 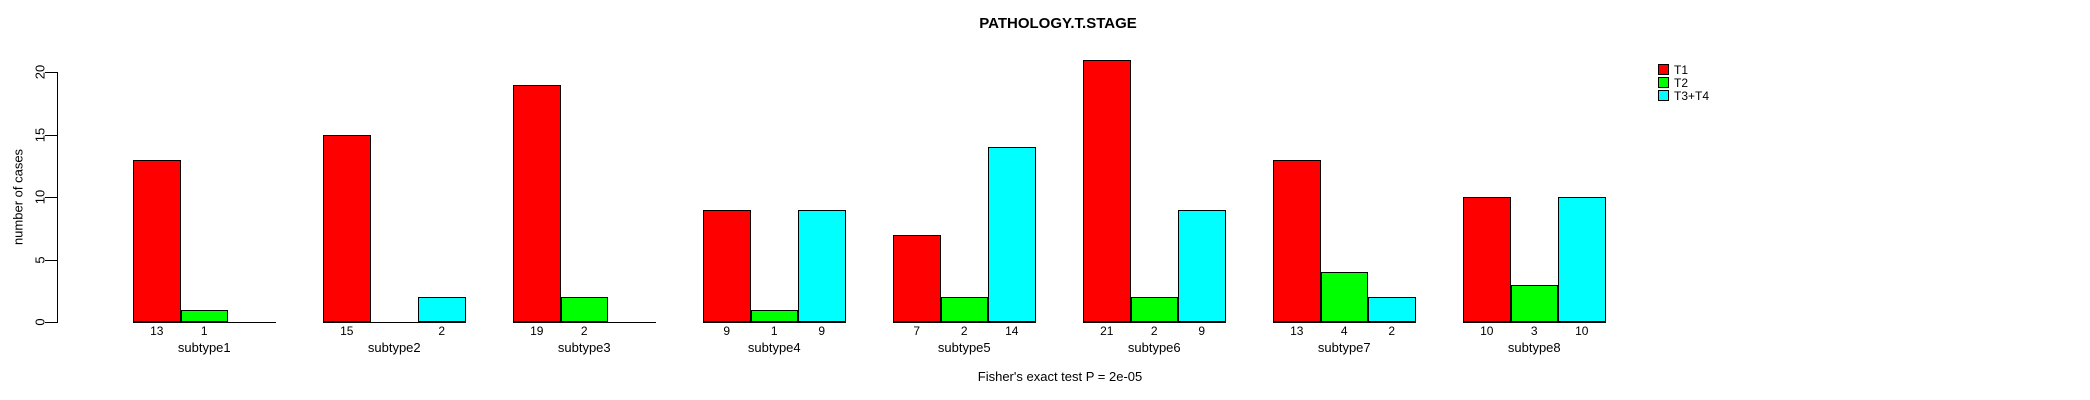 What do you see at coordinates (1681, 70) in the screenshot?
I see `legend-label: T1` at bounding box center [1681, 70].